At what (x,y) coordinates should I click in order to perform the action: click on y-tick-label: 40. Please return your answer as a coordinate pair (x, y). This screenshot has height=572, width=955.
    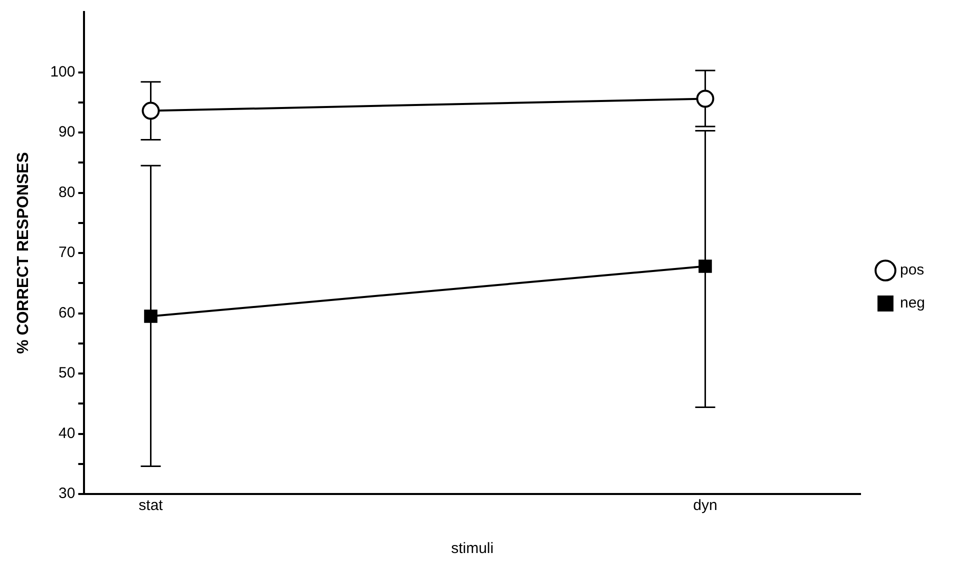
    Looking at the image, I should click on (67, 433).